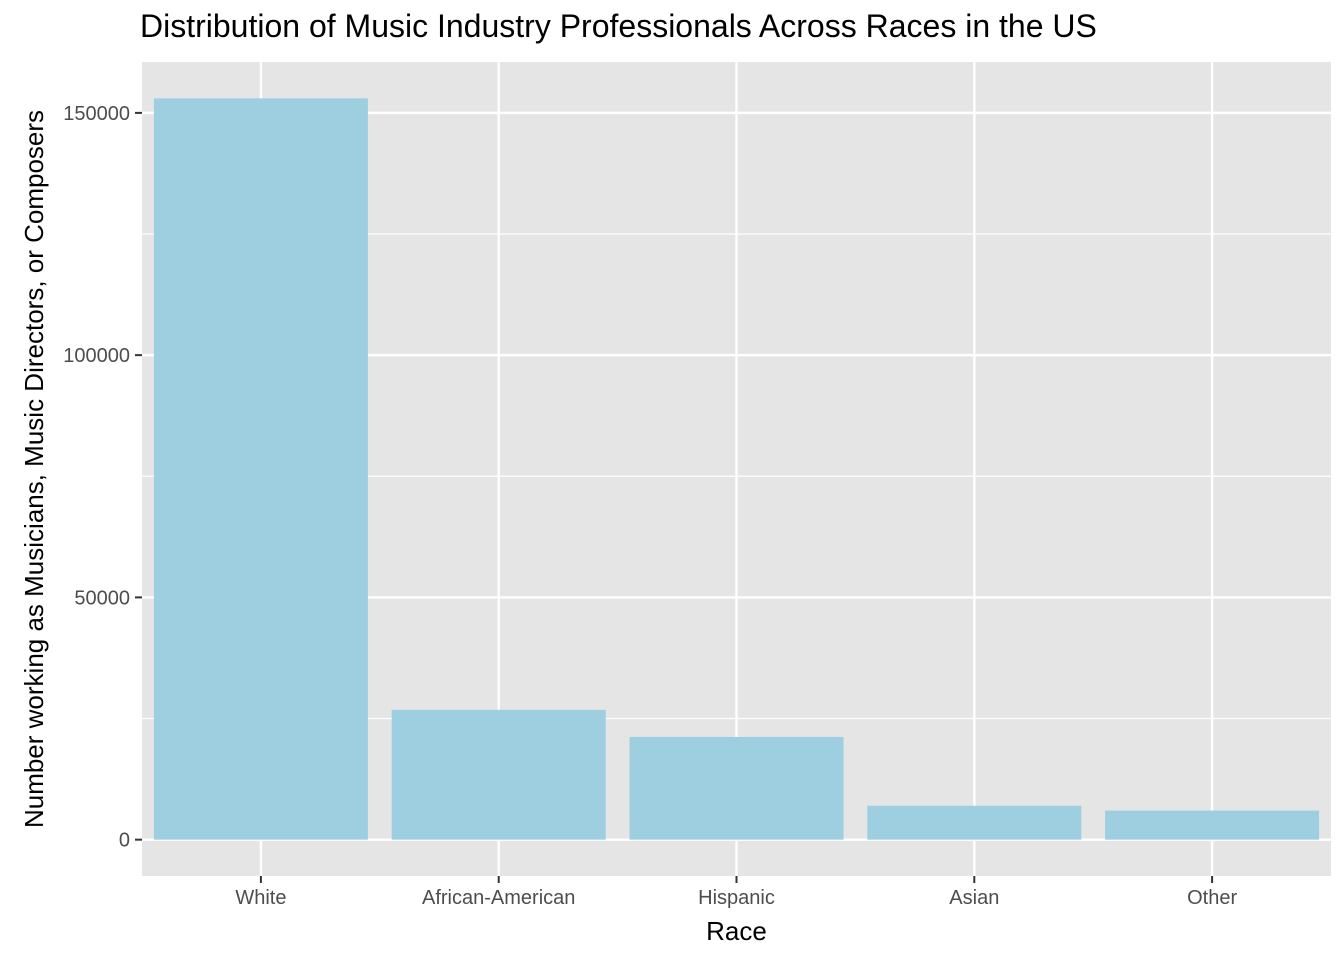 This screenshot has height=960, width=1344. Describe the element at coordinates (102, 477) in the screenshot. I see `y-axis: 0 50000 100000 150000` at that location.